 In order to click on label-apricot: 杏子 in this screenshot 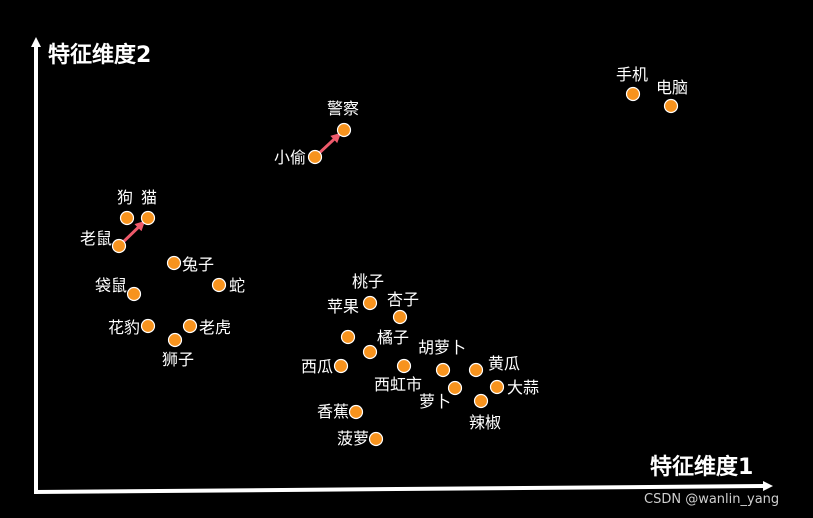, I will do `click(403, 299)`.